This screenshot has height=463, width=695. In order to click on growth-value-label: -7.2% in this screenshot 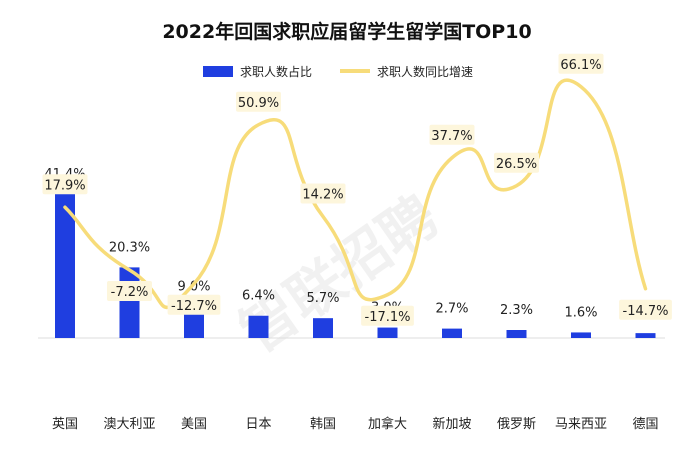, I will do `click(130, 292)`.